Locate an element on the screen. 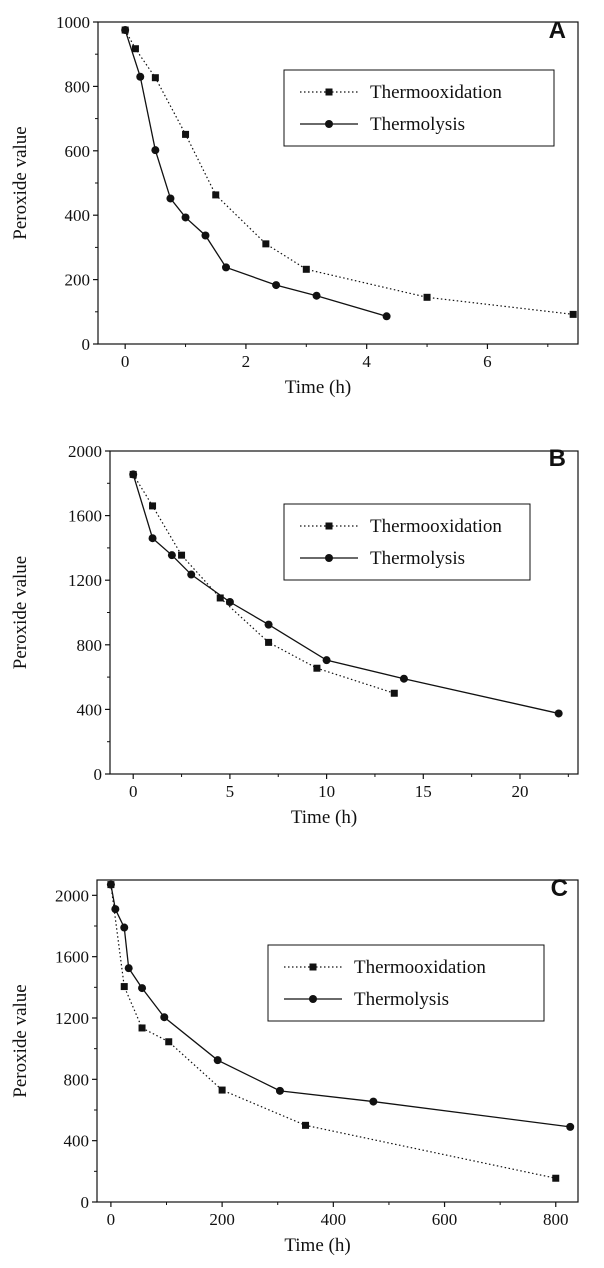 This screenshot has width=604, height=1268. x-tick-label: 200 is located at coordinates (222, 1219).